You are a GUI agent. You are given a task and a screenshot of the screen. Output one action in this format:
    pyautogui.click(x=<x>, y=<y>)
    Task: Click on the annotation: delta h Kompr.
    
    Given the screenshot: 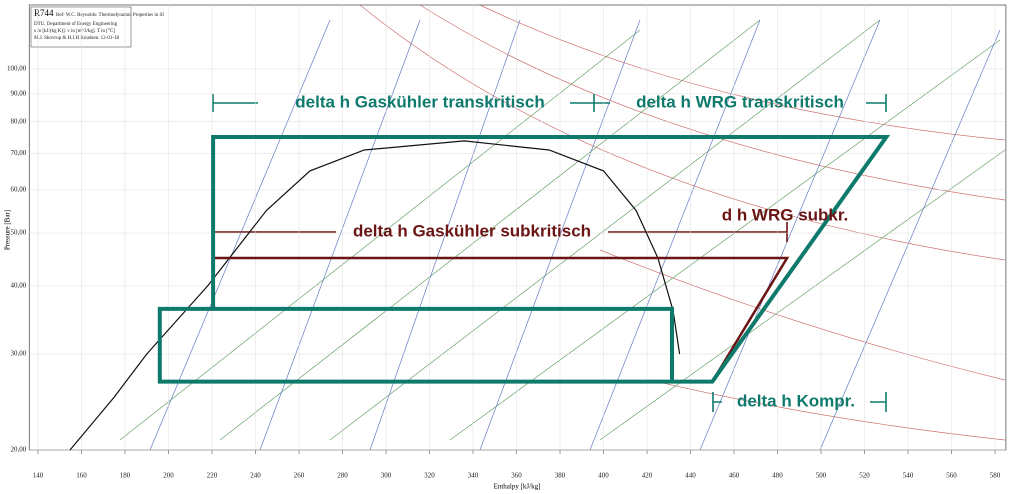 What is the action you would take?
    pyautogui.click(x=796, y=400)
    